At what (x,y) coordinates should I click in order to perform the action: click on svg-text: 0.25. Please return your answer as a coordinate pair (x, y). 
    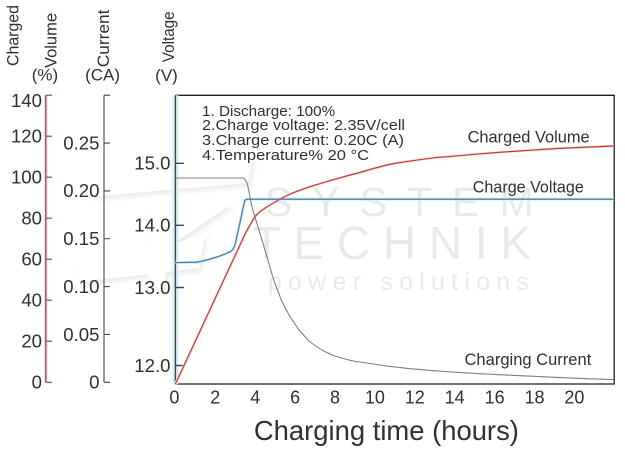
    Looking at the image, I should click on (81, 142).